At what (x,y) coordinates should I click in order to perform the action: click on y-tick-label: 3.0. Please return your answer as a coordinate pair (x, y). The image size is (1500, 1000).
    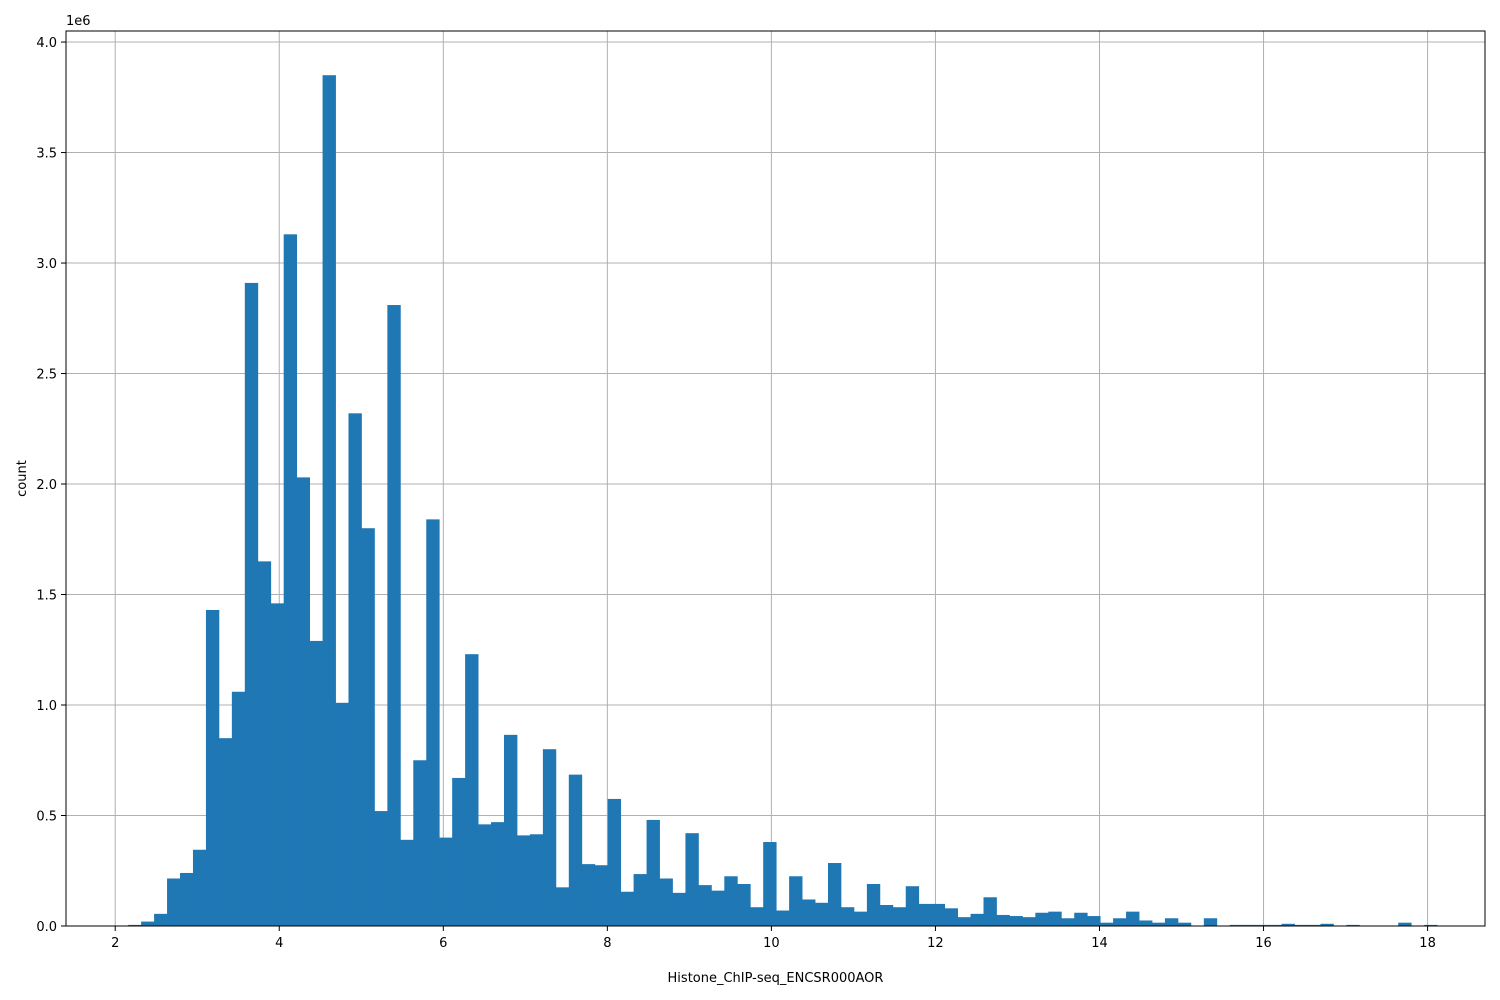
    Looking at the image, I should click on (46, 264).